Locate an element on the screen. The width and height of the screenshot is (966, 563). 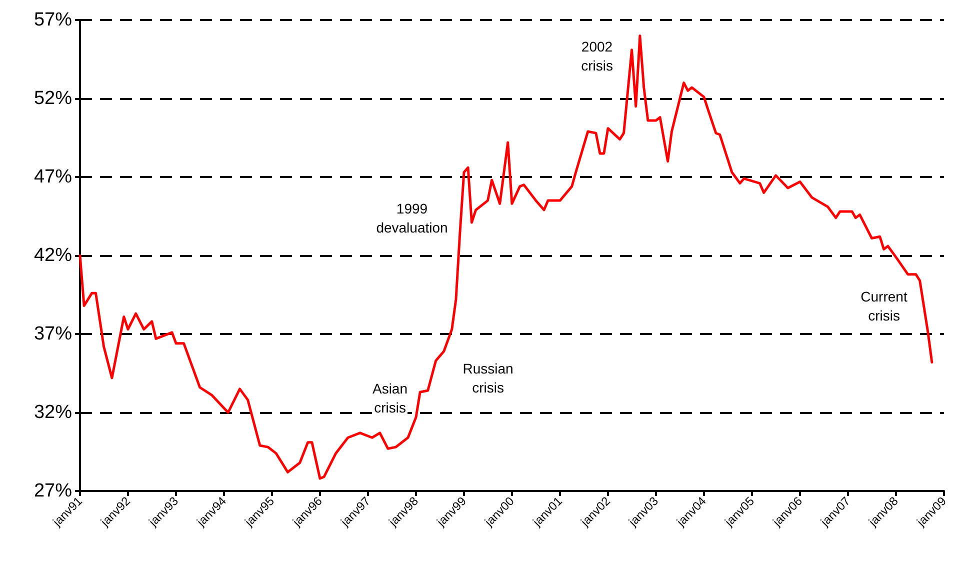
y-tick-label: 27% is located at coordinates (53, 491).